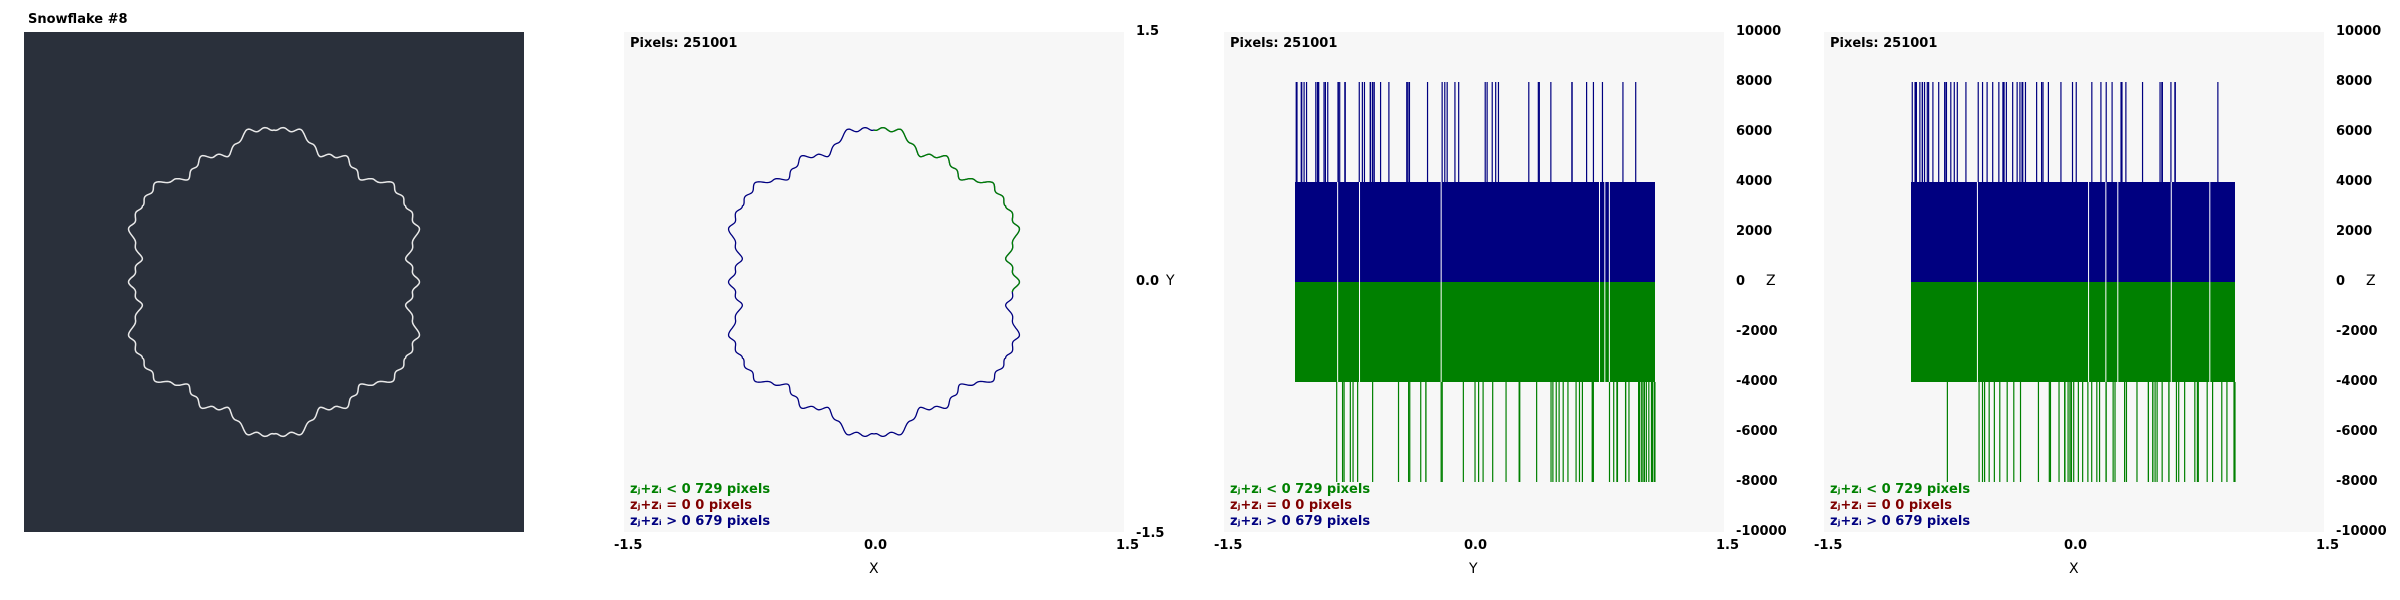  I want to click on snowflake-xy-outline, so click(874, 282).